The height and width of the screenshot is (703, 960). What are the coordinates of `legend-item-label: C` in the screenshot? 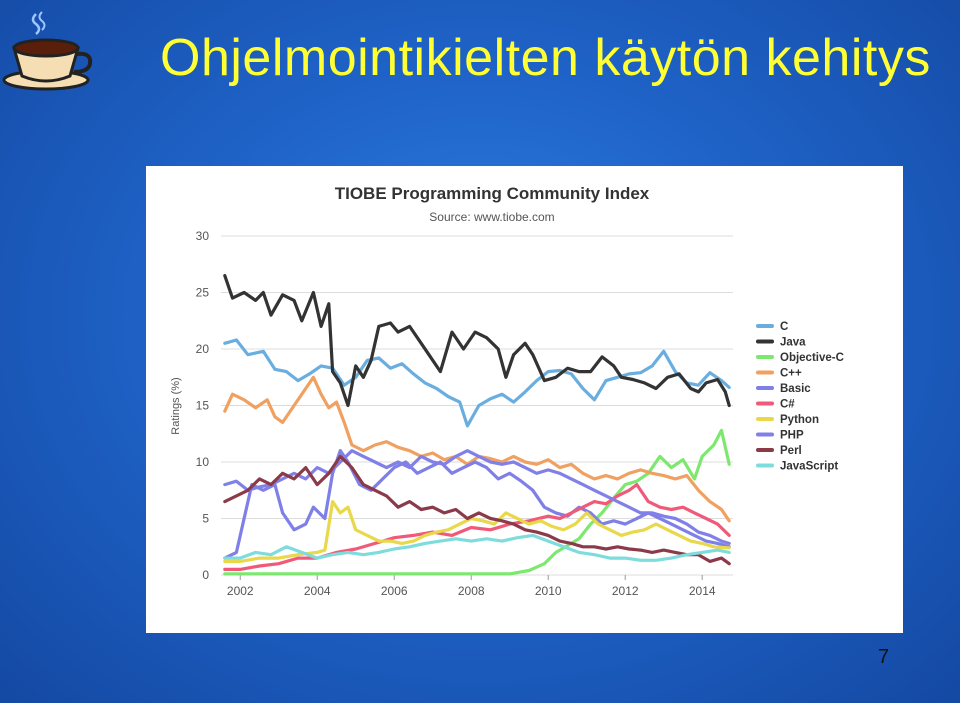 It's located at (784, 327).